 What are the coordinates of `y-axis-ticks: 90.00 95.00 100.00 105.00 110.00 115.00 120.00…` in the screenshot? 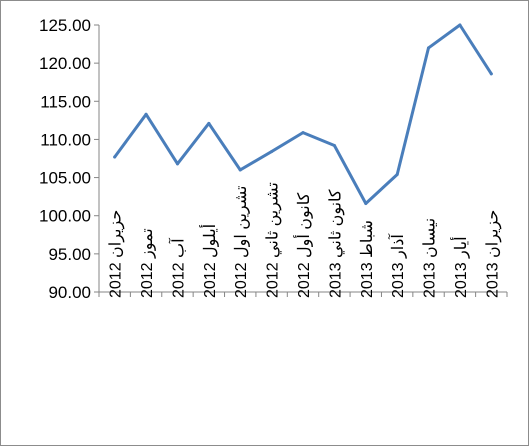 It's located at (65, 159).